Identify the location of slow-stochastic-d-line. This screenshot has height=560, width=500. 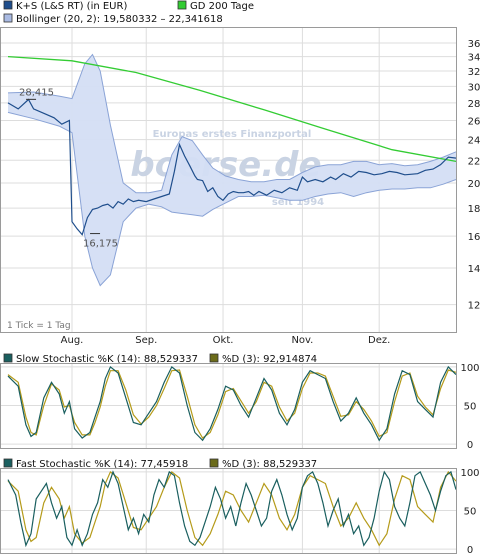
(232, 404).